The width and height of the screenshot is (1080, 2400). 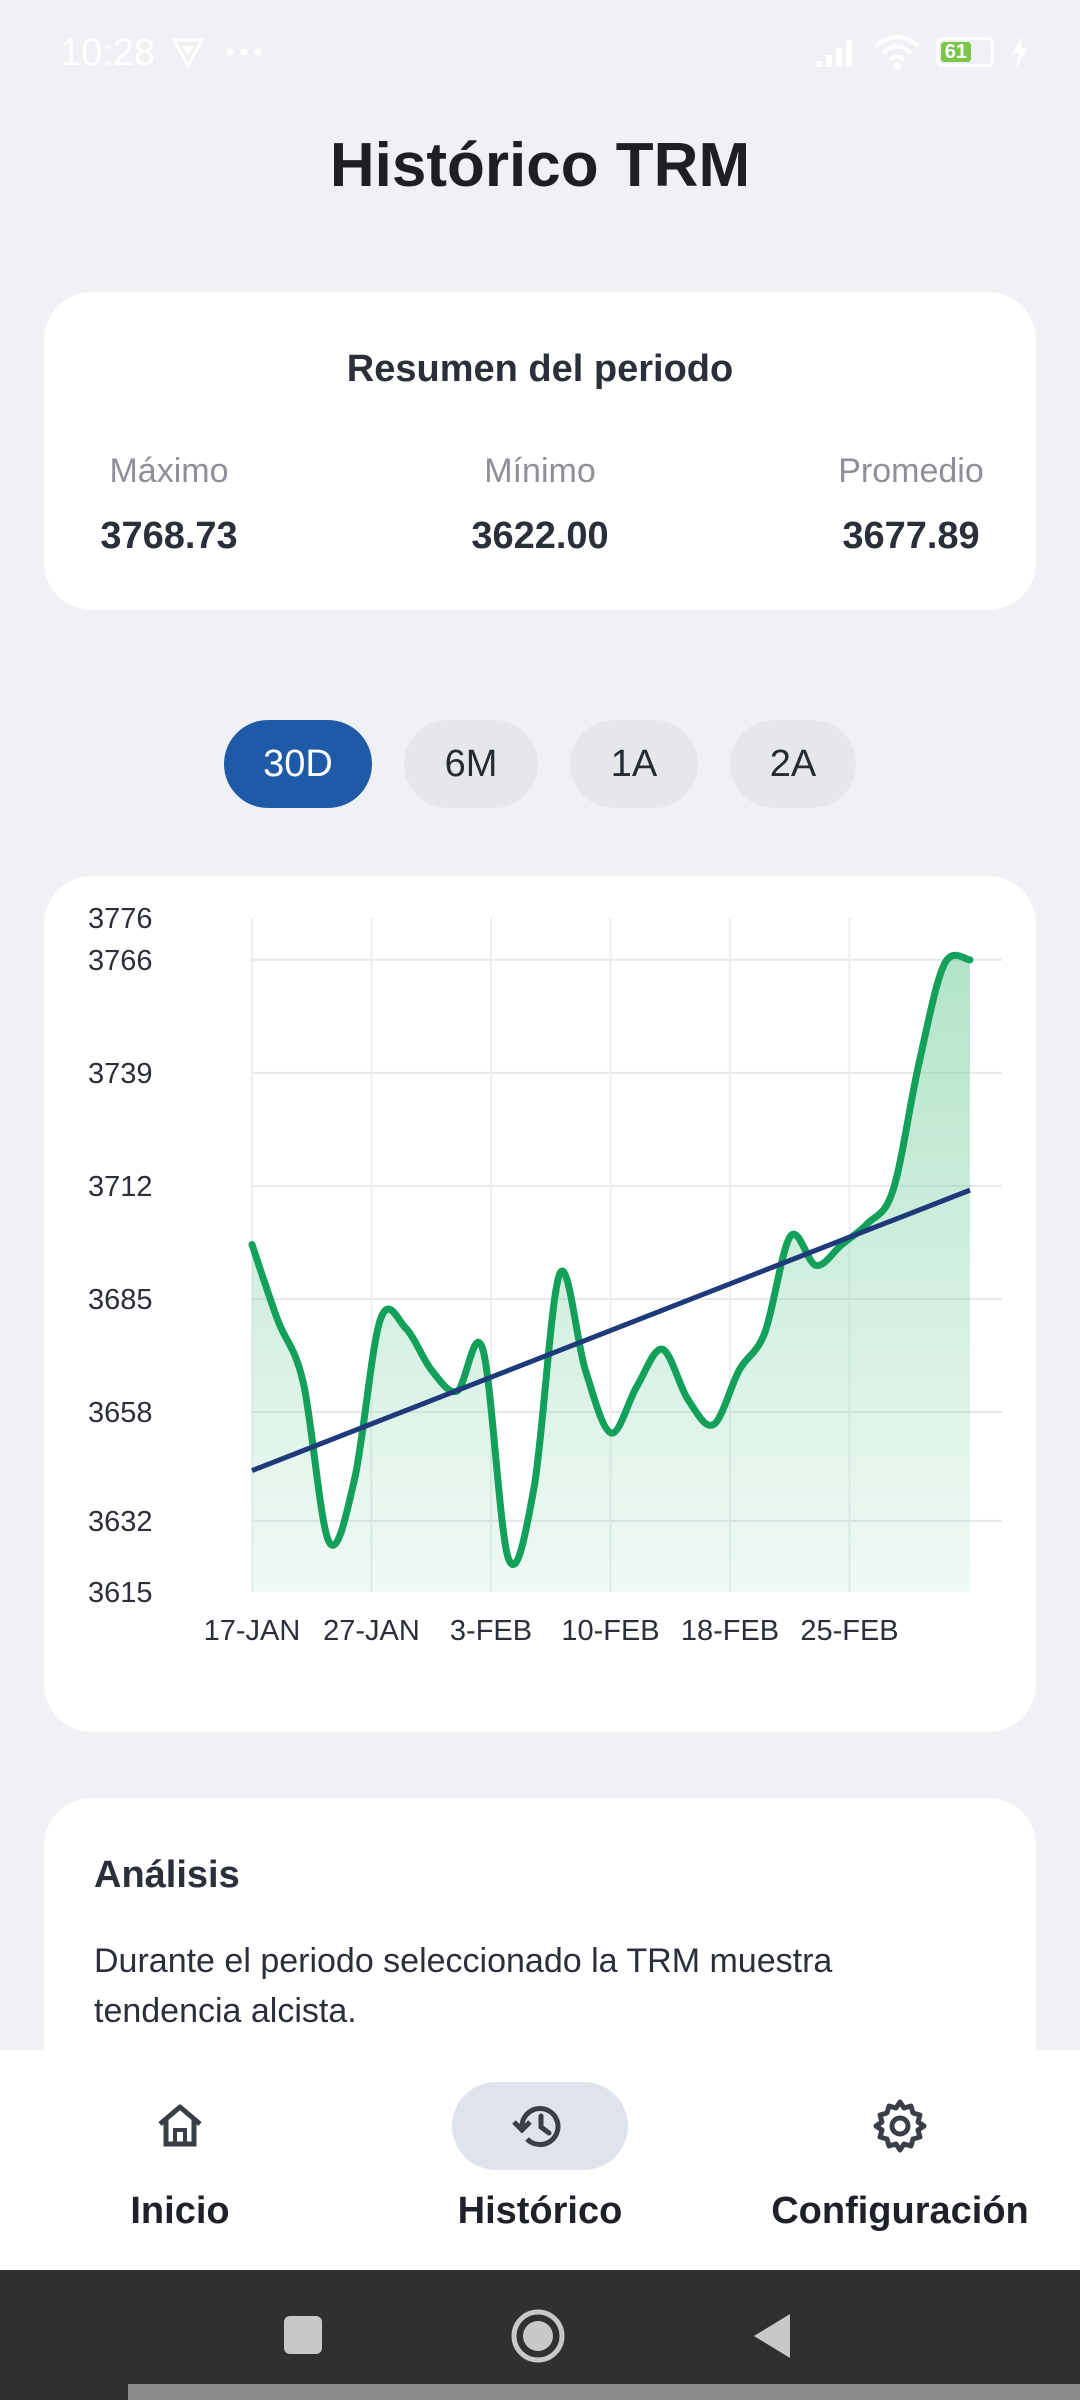 I want to click on history-icon, so click(x=536, y=2127).